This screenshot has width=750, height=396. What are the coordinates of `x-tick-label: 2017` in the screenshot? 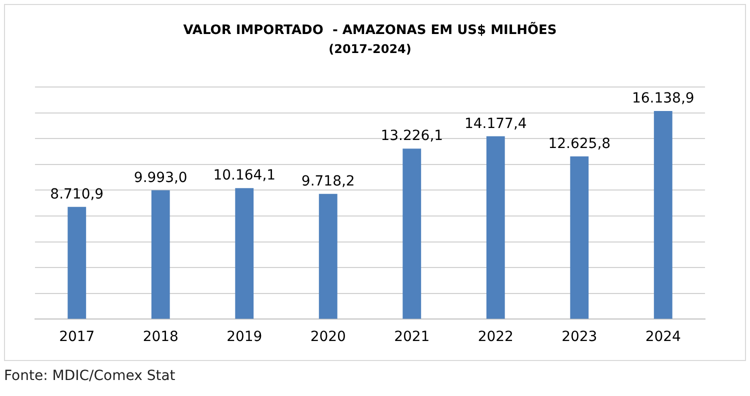 It's located at (77, 337).